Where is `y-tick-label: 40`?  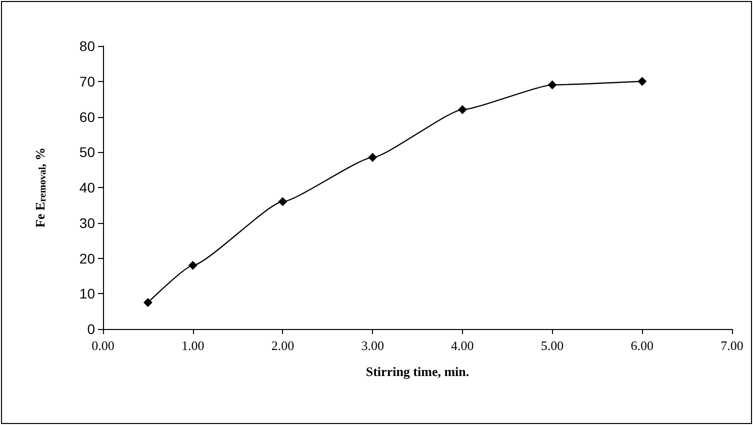 y-tick-label: 40 is located at coordinates (87, 188).